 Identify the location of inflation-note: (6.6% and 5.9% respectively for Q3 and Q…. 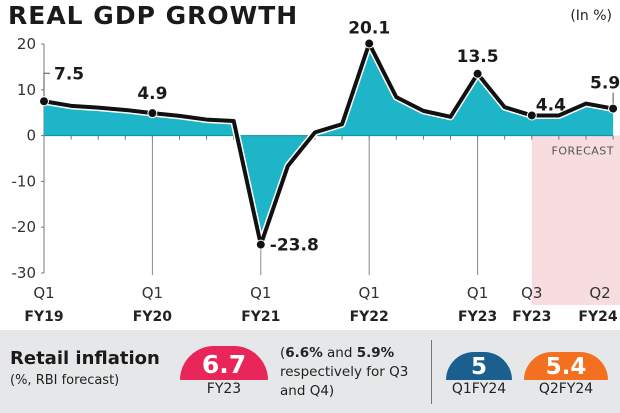
(355, 372).